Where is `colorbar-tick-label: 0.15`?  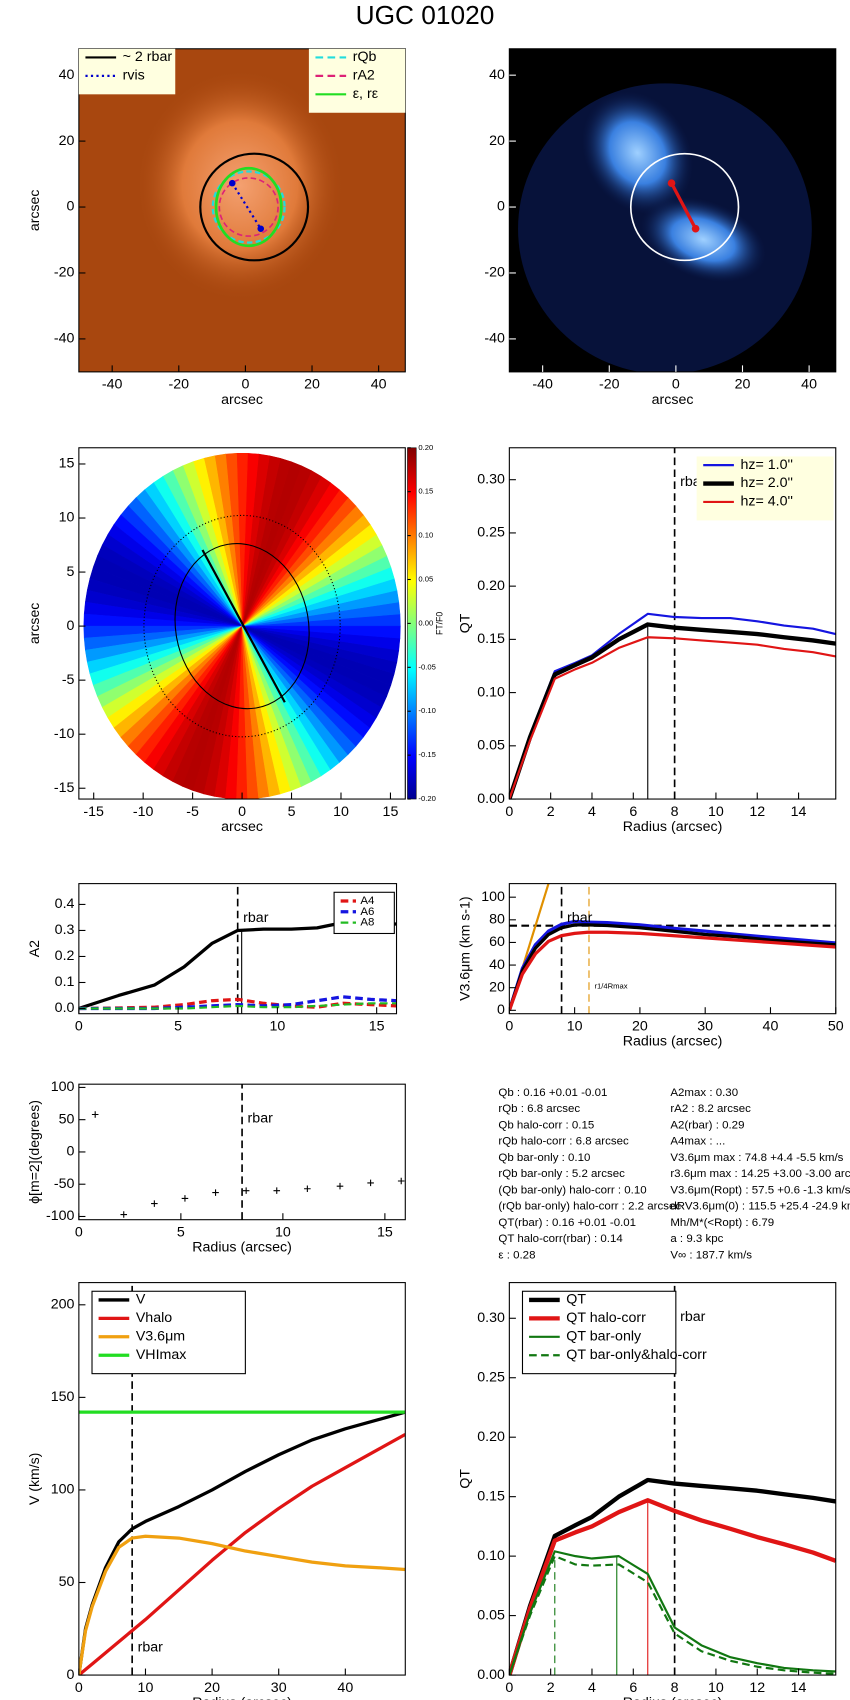
colorbar-tick-label: 0.15 is located at coordinates (425, 491).